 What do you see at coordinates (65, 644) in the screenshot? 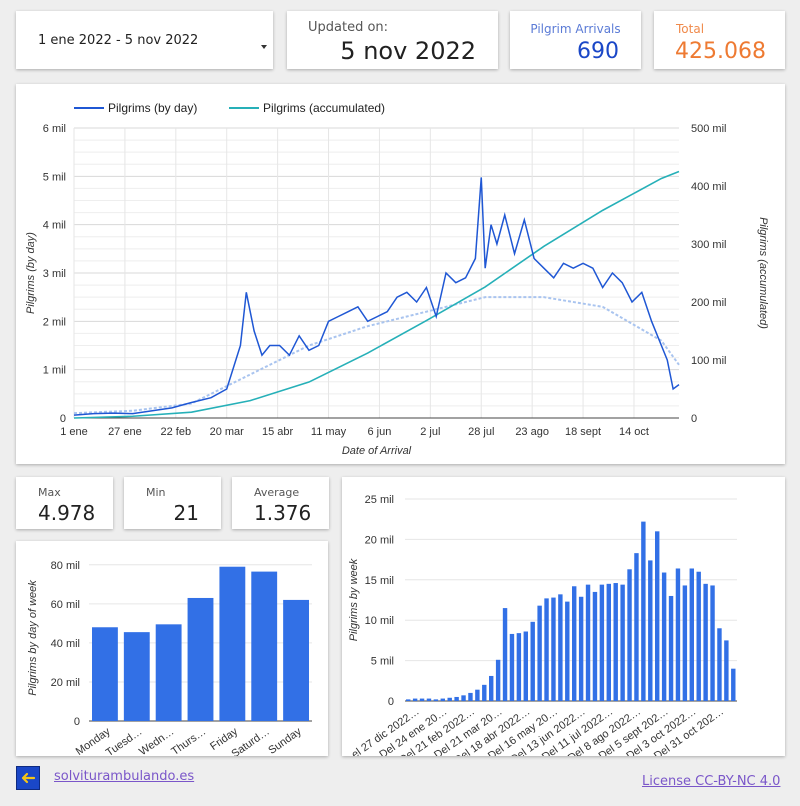
I see `y-tick-label: 40 mil` at bounding box center [65, 644].